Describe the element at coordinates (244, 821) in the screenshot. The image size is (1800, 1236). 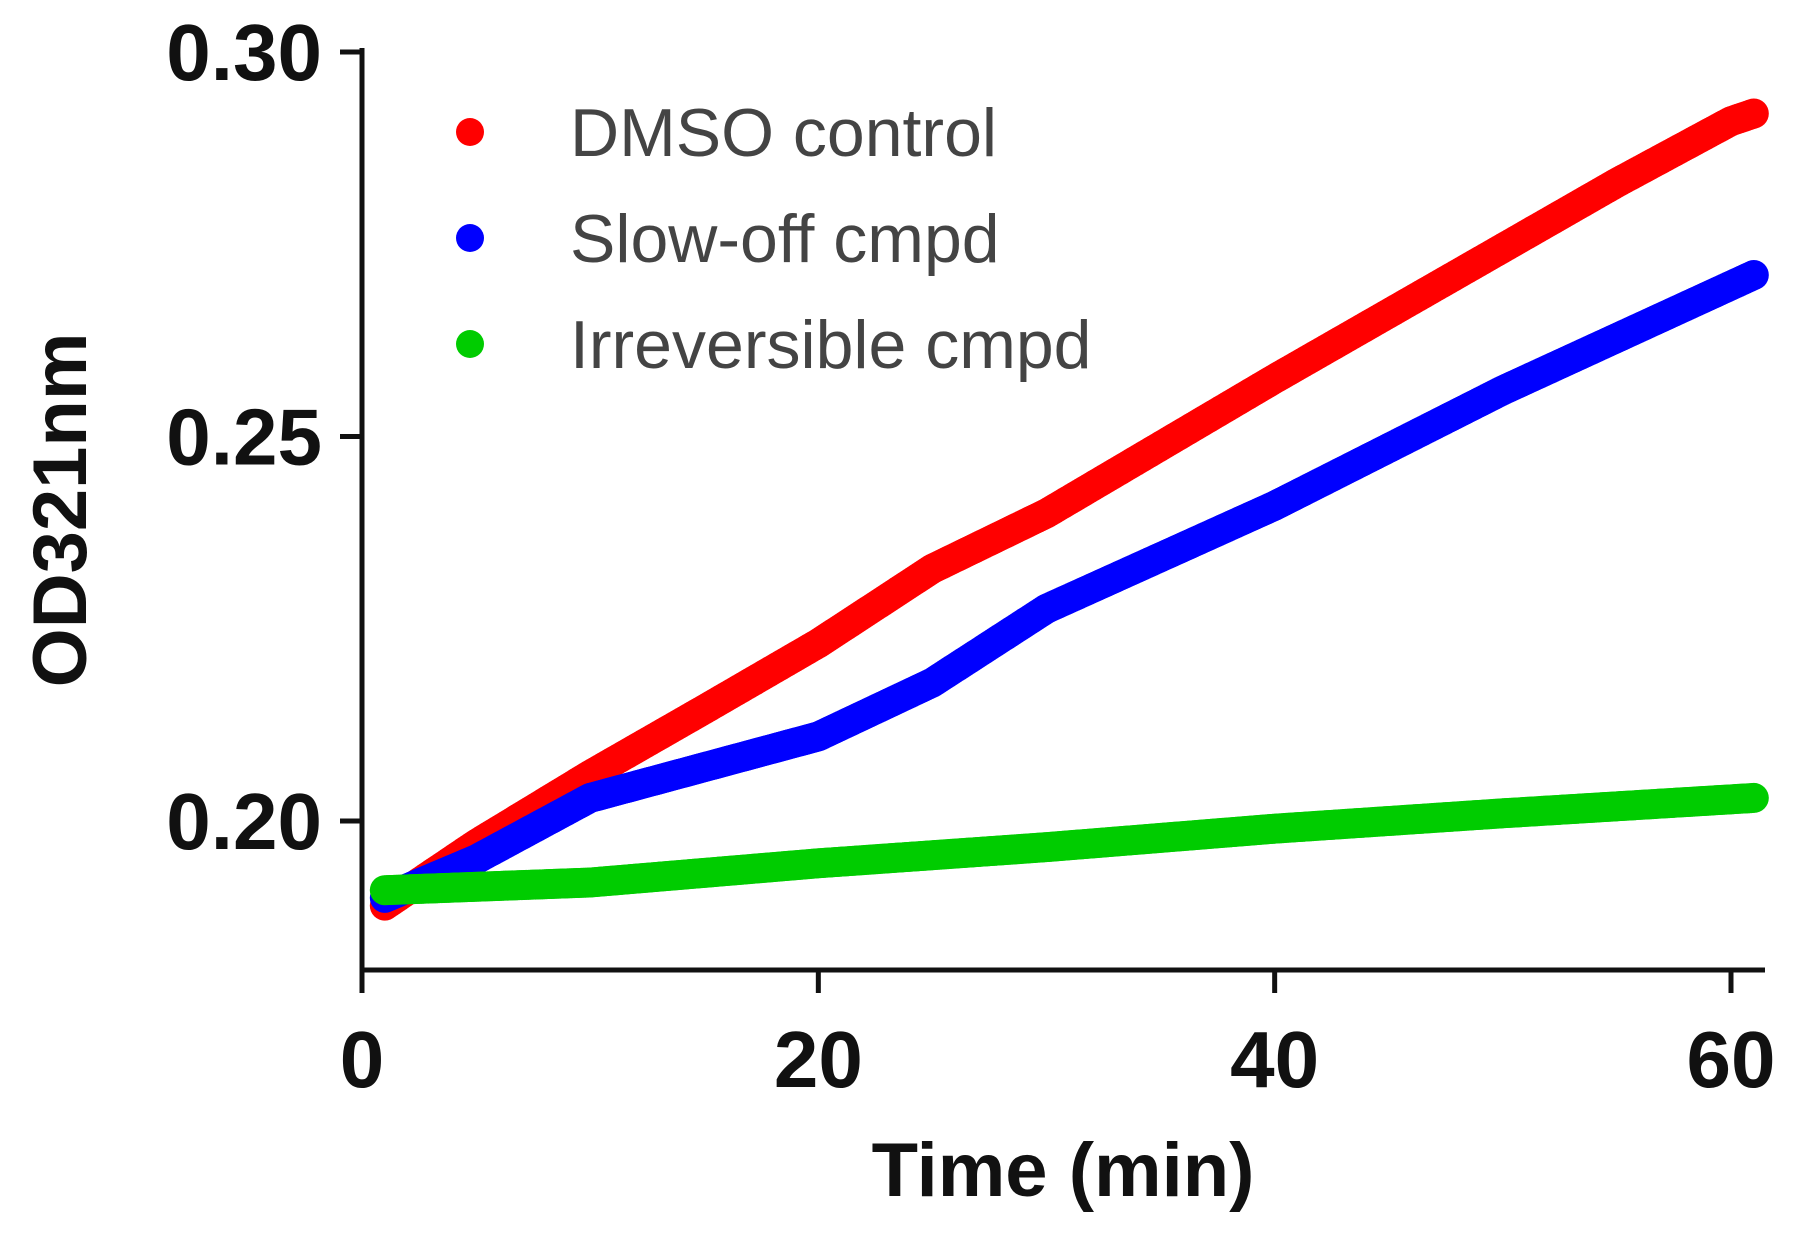
I see `y-tick-label: 0.20` at that location.